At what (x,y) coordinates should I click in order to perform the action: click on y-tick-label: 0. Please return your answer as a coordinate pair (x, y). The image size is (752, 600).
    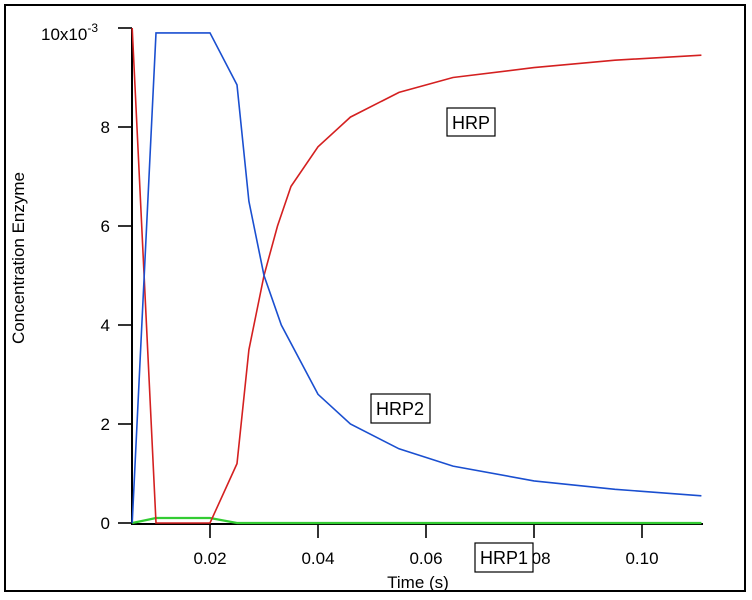
    Looking at the image, I should click on (105, 523).